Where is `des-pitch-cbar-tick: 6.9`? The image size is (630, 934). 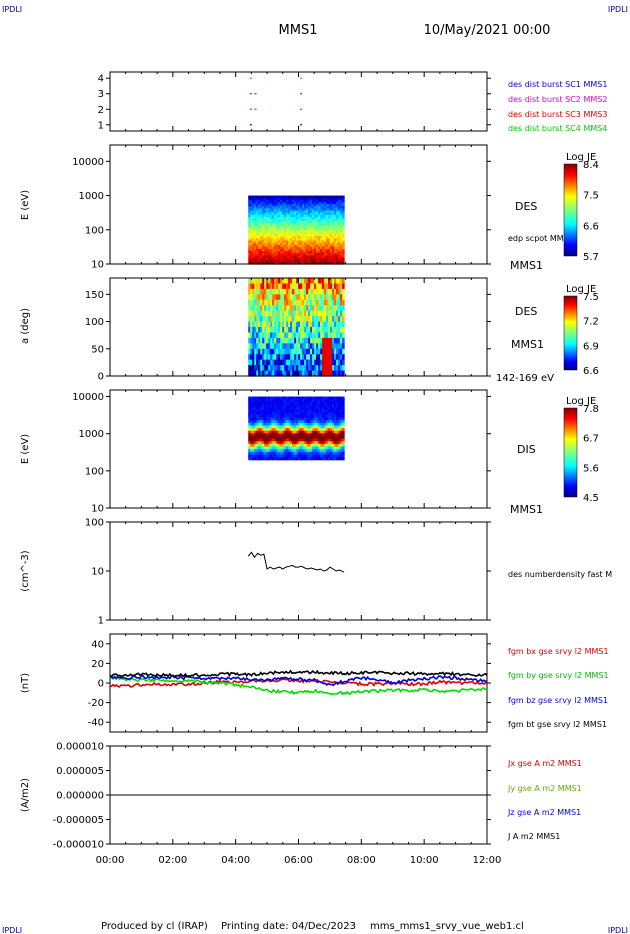
des-pitch-cbar-tick: 6.9 is located at coordinates (591, 346).